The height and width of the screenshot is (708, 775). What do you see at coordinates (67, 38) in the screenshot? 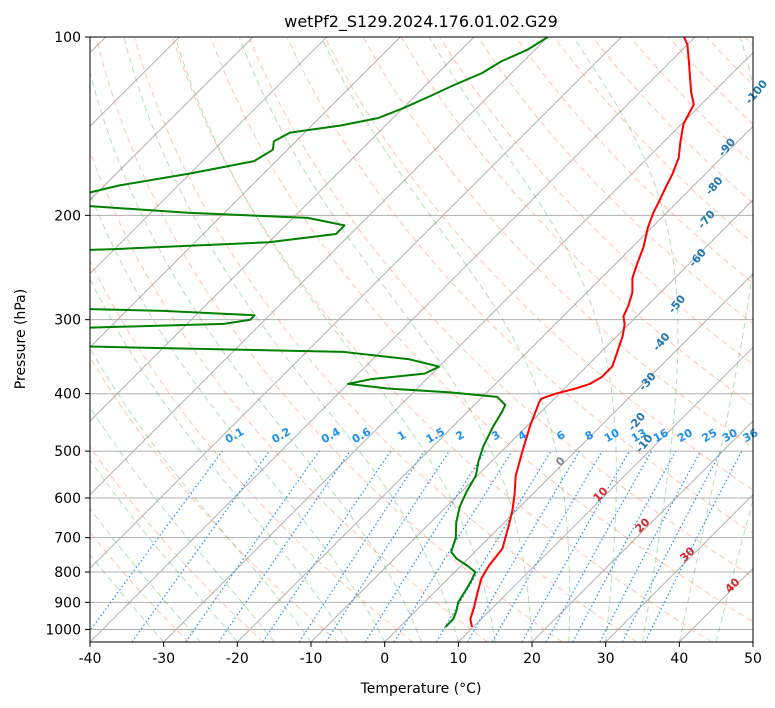
I see `y-tick-label: 100` at bounding box center [67, 38].